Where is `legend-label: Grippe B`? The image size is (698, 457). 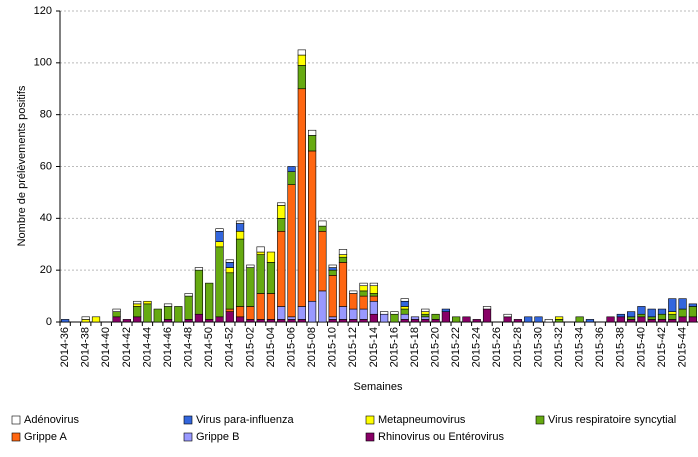
legend-label: Grippe B is located at coordinates (217, 437).